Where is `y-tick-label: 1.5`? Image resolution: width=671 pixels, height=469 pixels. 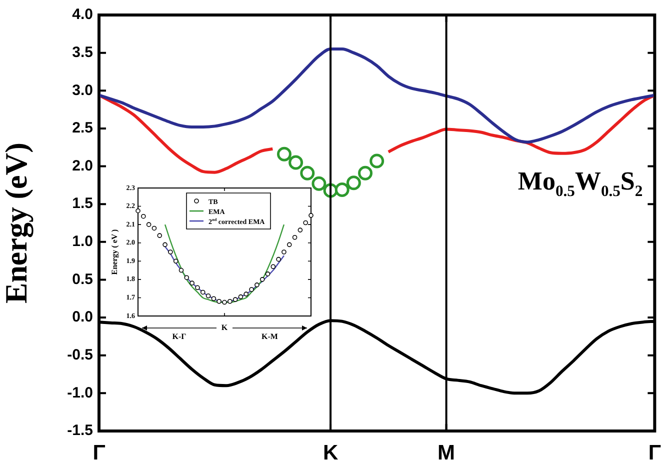 y-tick-label: 1.5 is located at coordinates (82, 203).